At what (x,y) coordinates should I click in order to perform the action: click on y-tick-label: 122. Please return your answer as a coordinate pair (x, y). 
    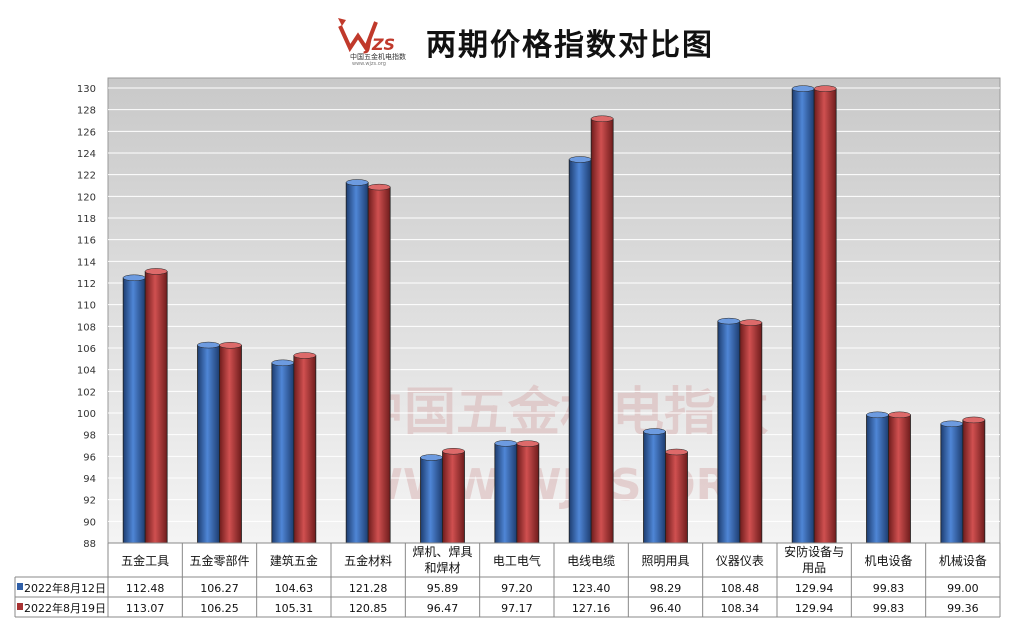
    Looking at the image, I should click on (86, 176).